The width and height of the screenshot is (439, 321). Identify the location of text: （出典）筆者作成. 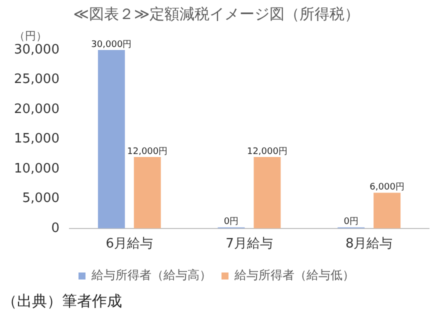
(62, 301).